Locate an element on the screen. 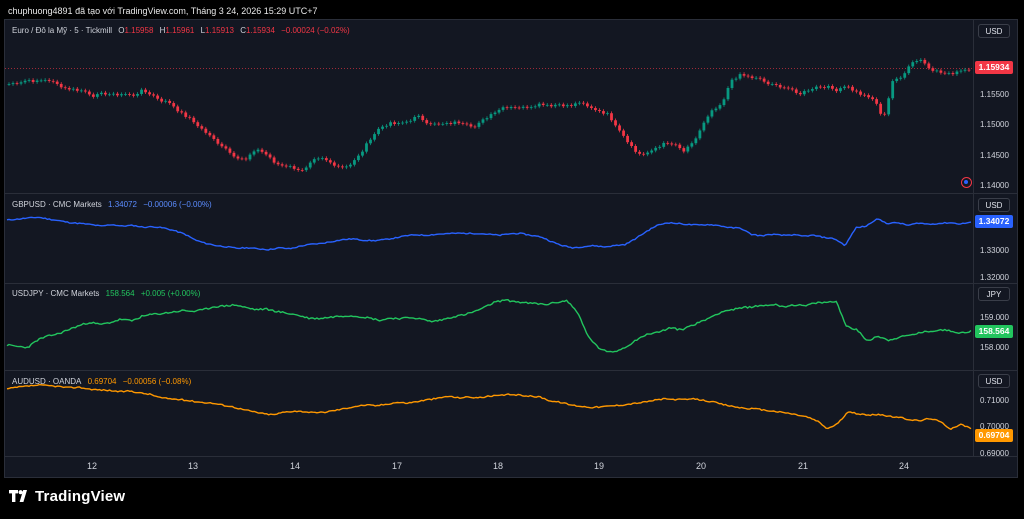 This screenshot has width=1024, height=519. change: −0.00024 (−0.02%) is located at coordinates (315, 30).